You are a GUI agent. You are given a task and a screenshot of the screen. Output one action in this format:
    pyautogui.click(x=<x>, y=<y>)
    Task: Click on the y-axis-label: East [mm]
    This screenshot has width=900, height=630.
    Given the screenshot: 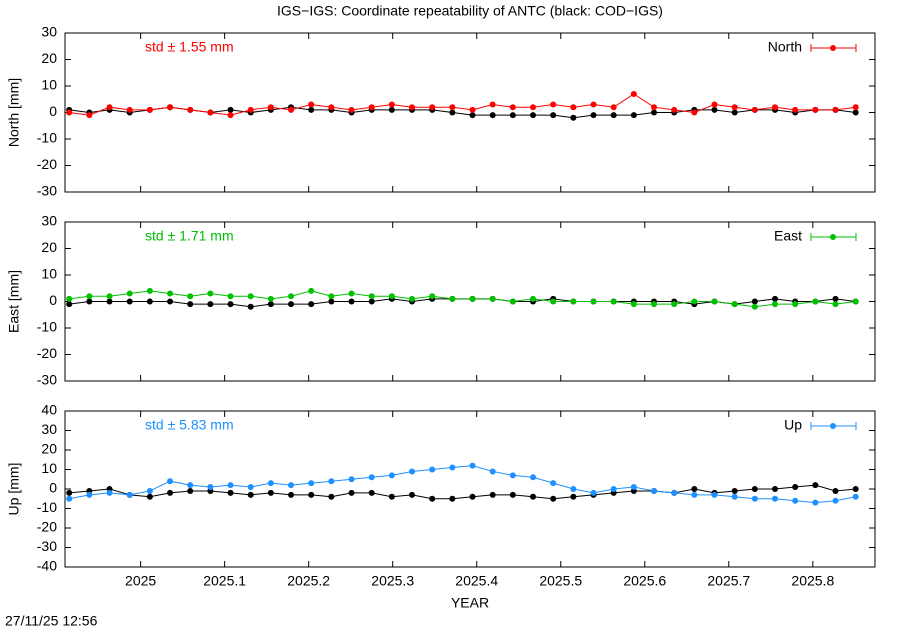 What is the action you would take?
    pyautogui.click(x=14, y=301)
    